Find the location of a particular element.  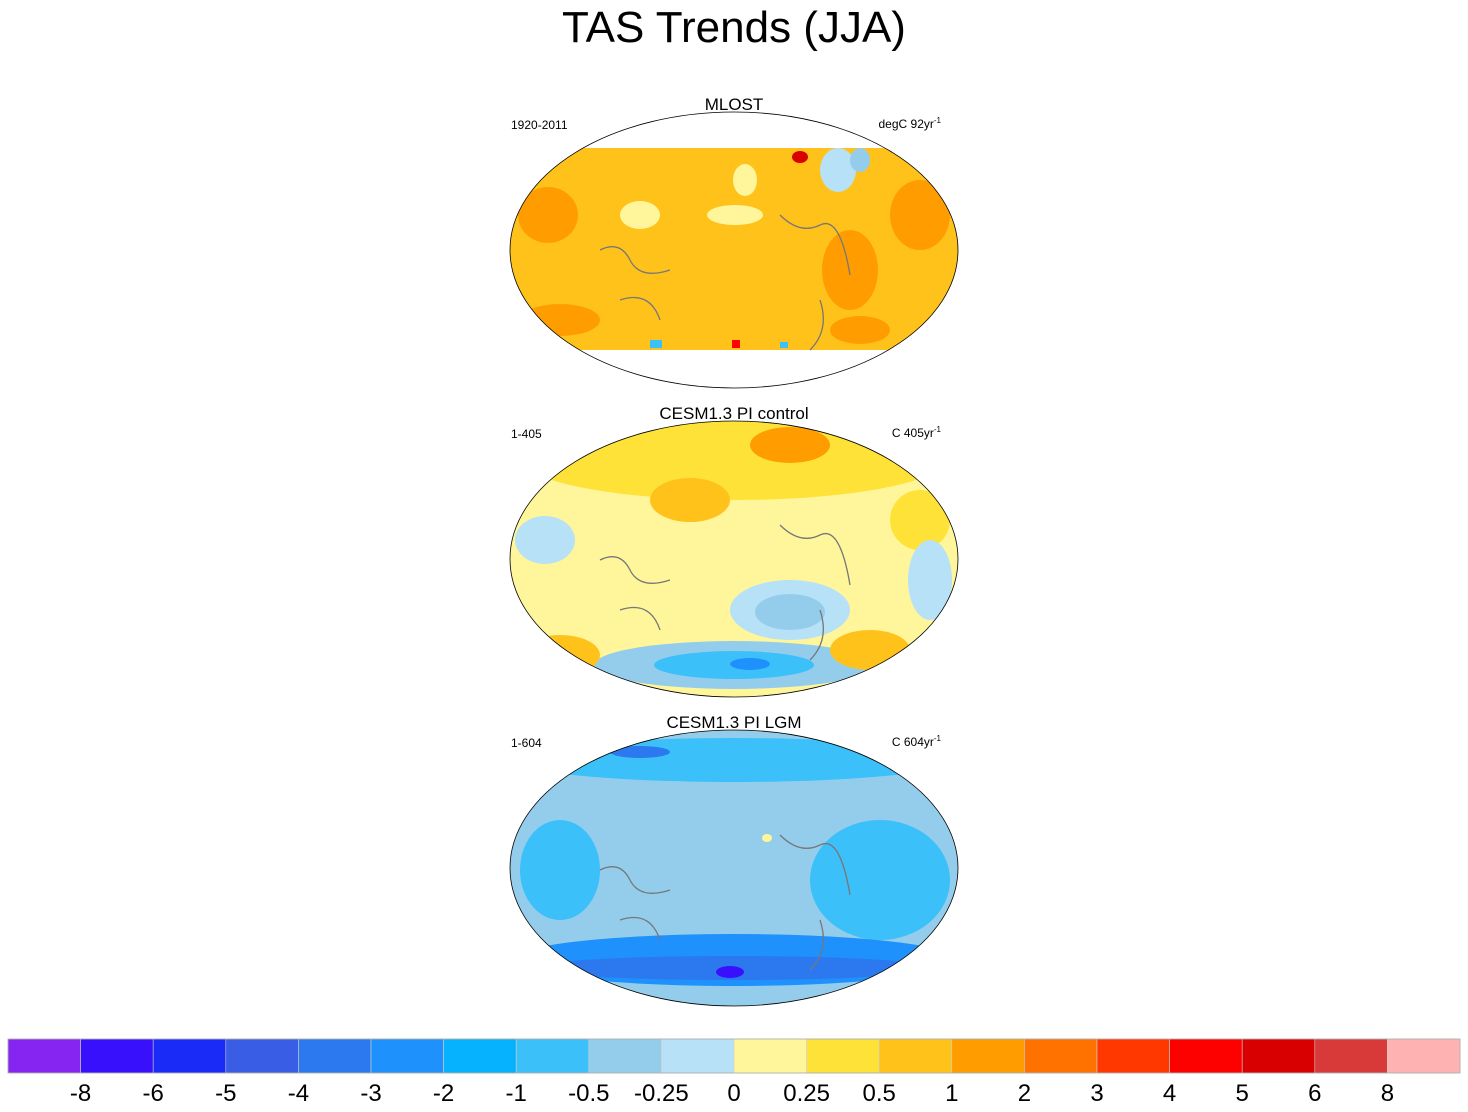

colorbar-tick-label: 6 is located at coordinates (1315, 1093).